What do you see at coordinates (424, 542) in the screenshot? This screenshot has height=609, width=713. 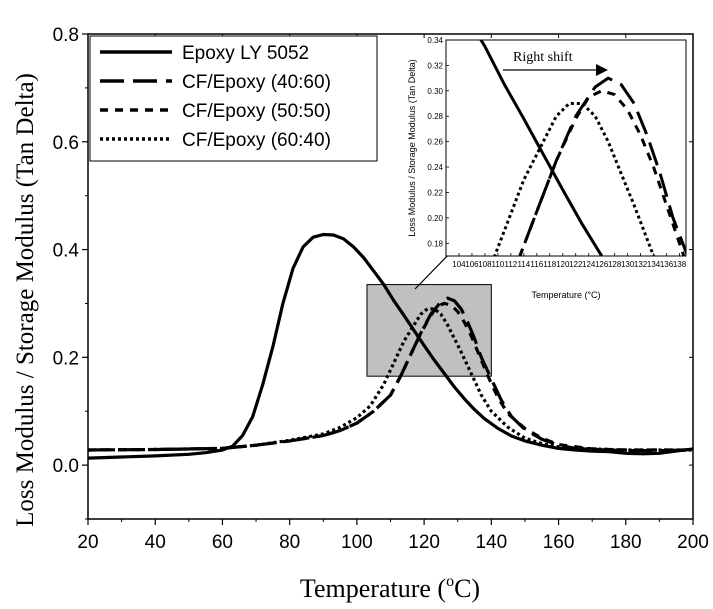 I see `x-tick-label: 120` at bounding box center [424, 542].